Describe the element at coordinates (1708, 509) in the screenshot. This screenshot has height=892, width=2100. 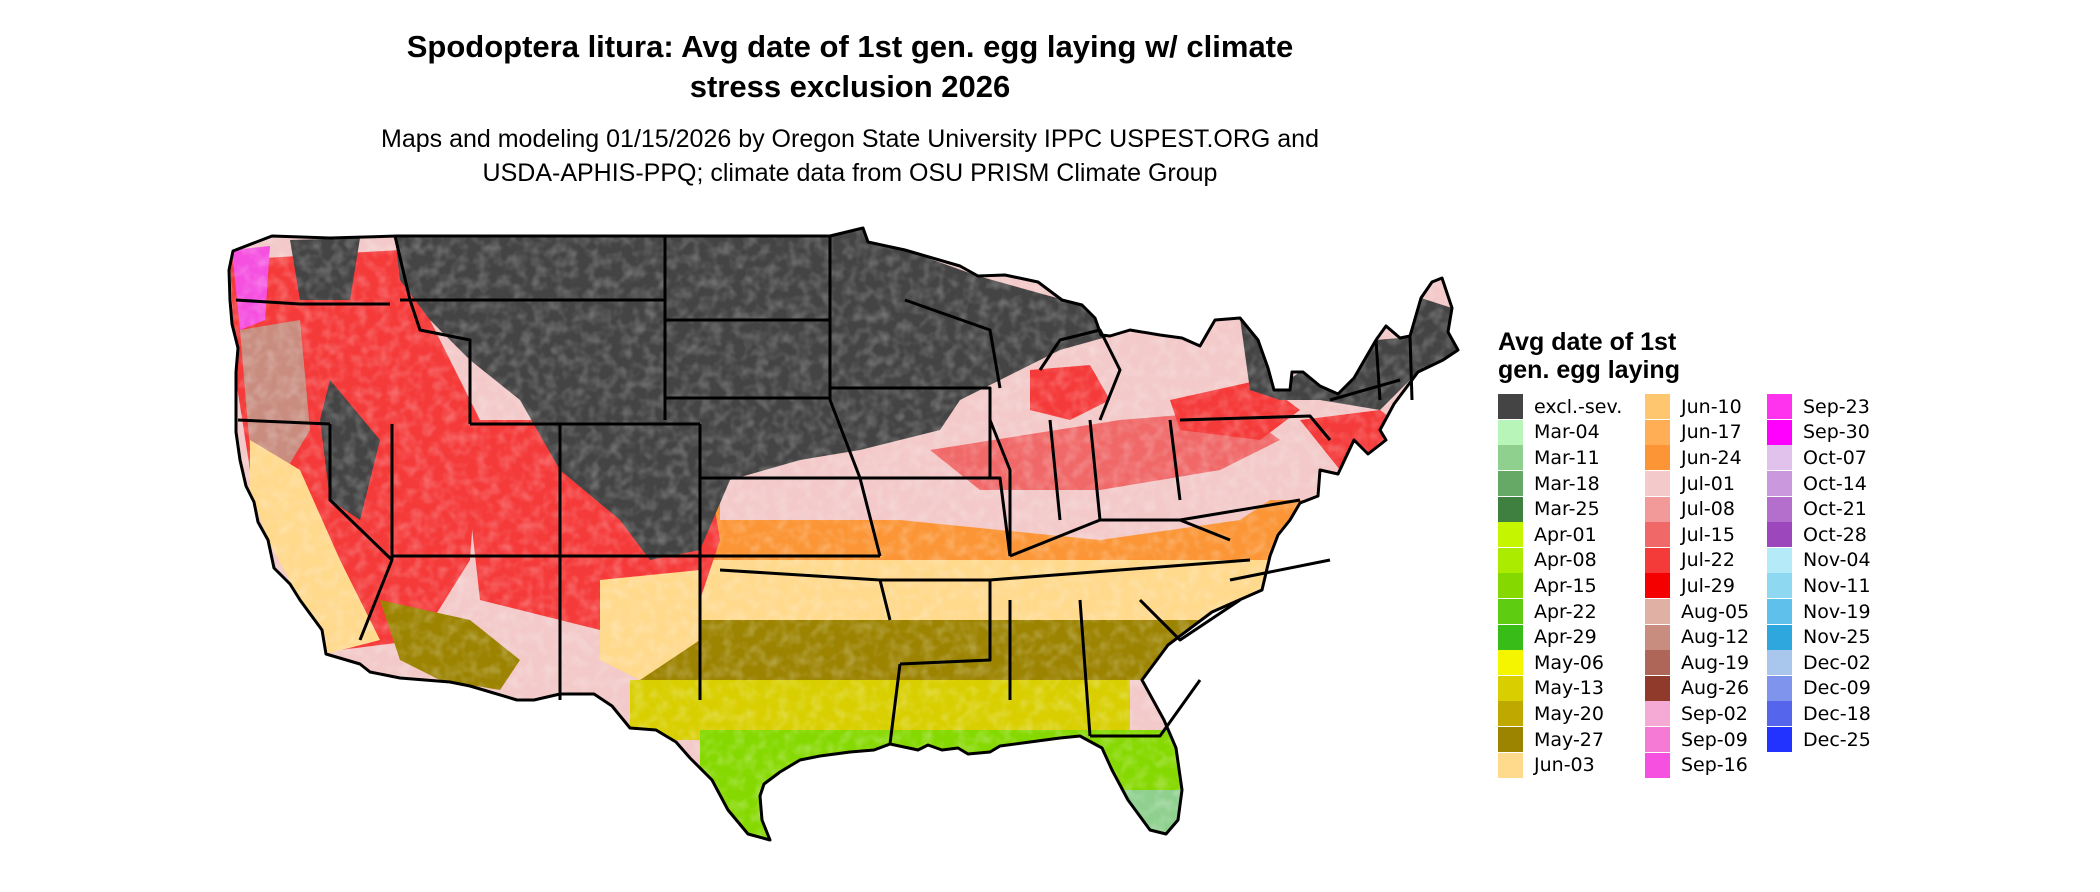
I see `legend-label: Jul-08` at that location.